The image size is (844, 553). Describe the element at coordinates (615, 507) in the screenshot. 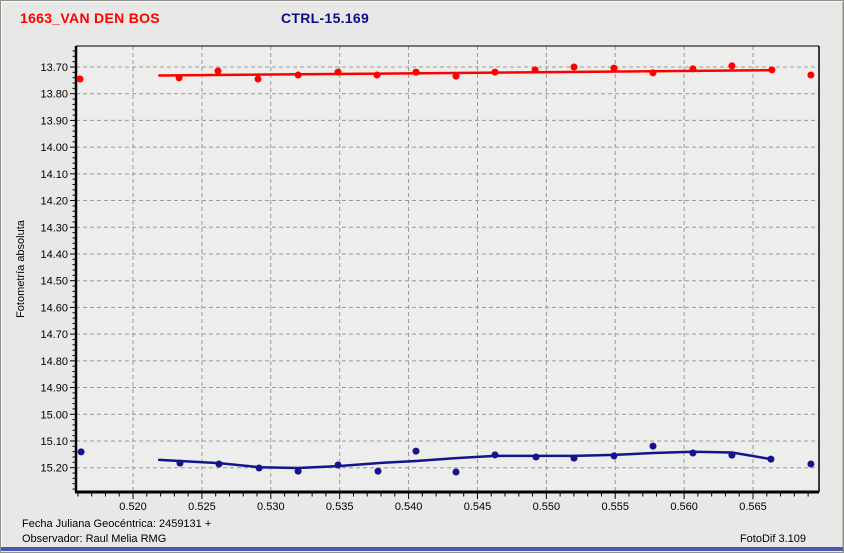

I see `svg-text: 0.555` at that location.